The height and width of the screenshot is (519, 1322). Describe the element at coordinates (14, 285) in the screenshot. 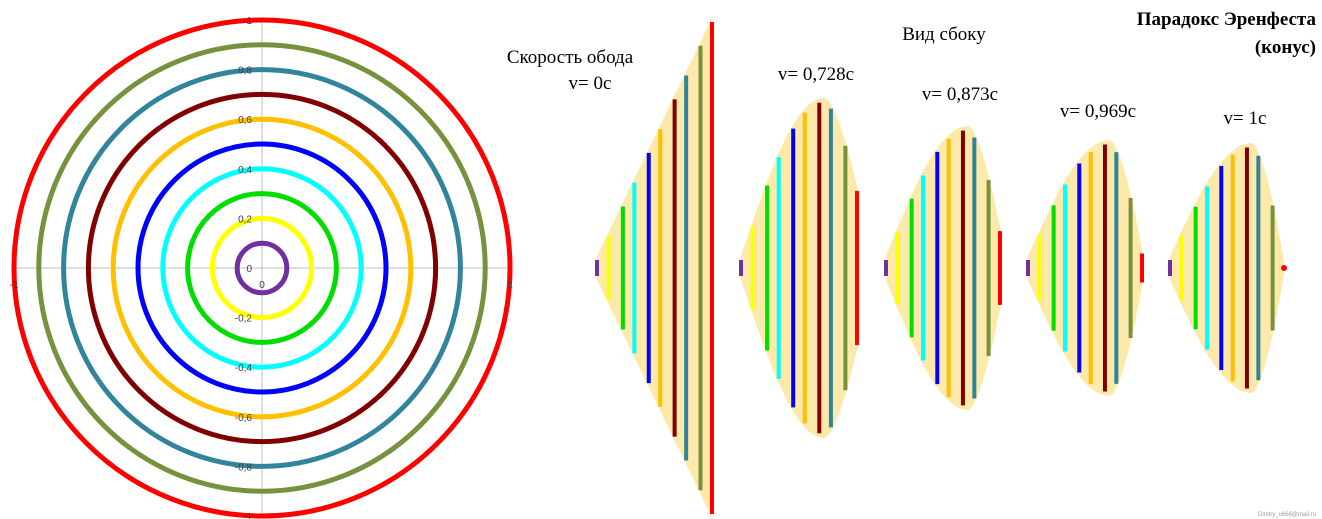

I see `x-tick-label: -1` at that location.